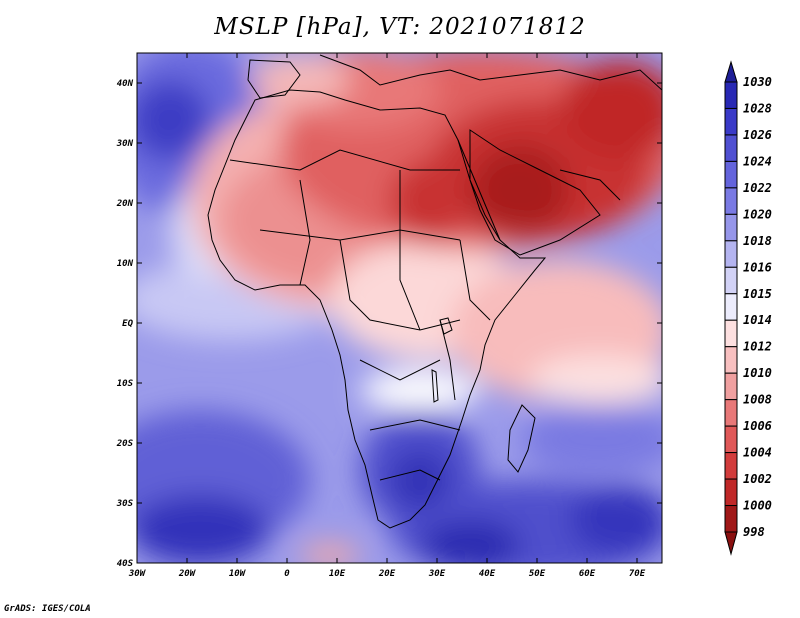 The height and width of the screenshot is (618, 800). I want to click on colorbar-label: 1012, so click(757, 347).